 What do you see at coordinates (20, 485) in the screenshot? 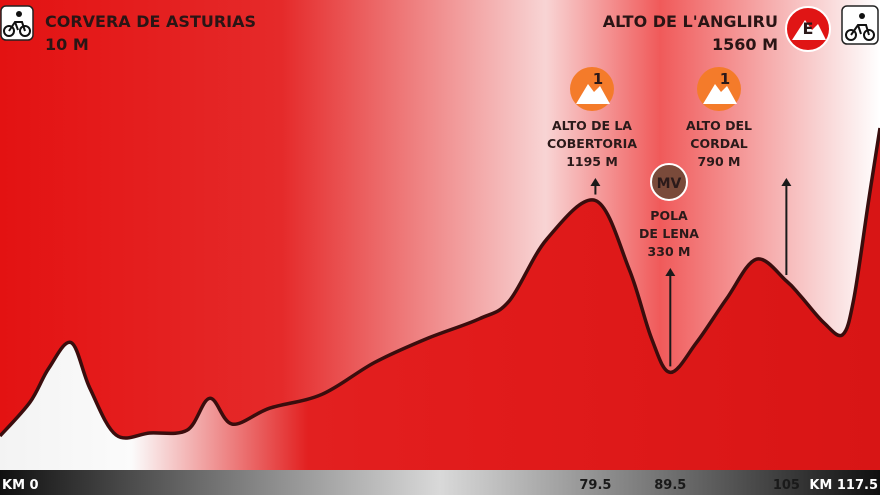
I see `tick-label-km0: KM 0` at bounding box center [20, 485].